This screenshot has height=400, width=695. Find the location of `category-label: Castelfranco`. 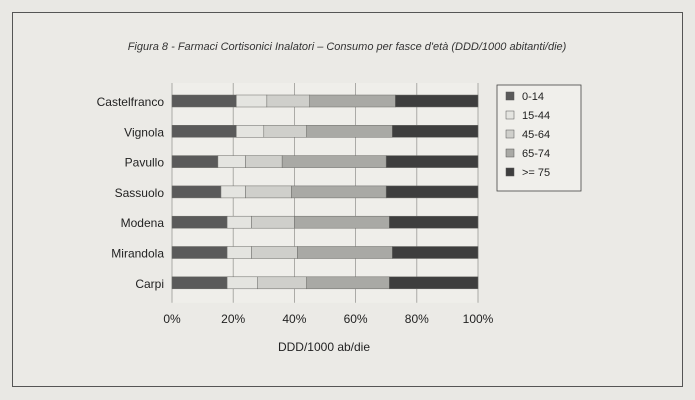

category-label: Castelfranco is located at coordinates (131, 102).